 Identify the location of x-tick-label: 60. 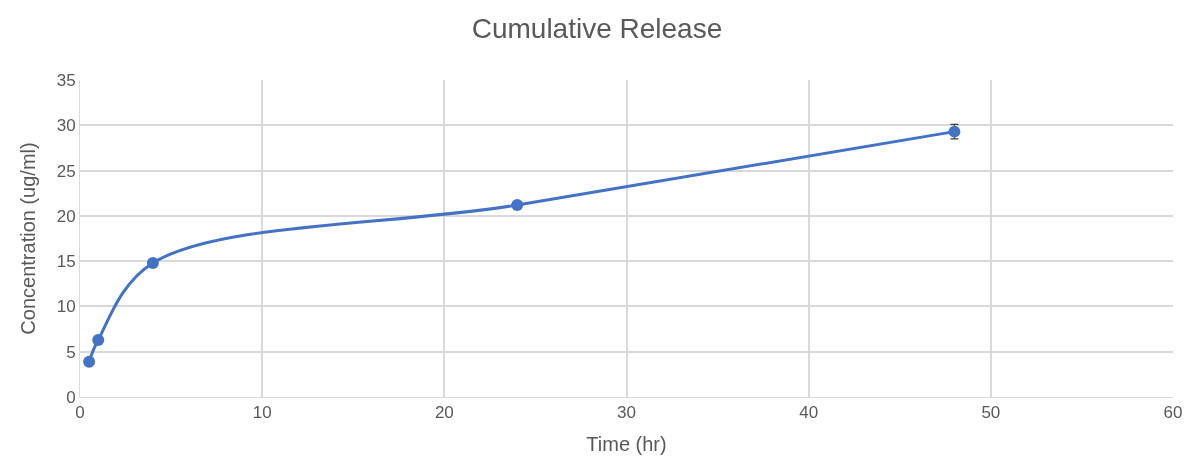
(1173, 413).